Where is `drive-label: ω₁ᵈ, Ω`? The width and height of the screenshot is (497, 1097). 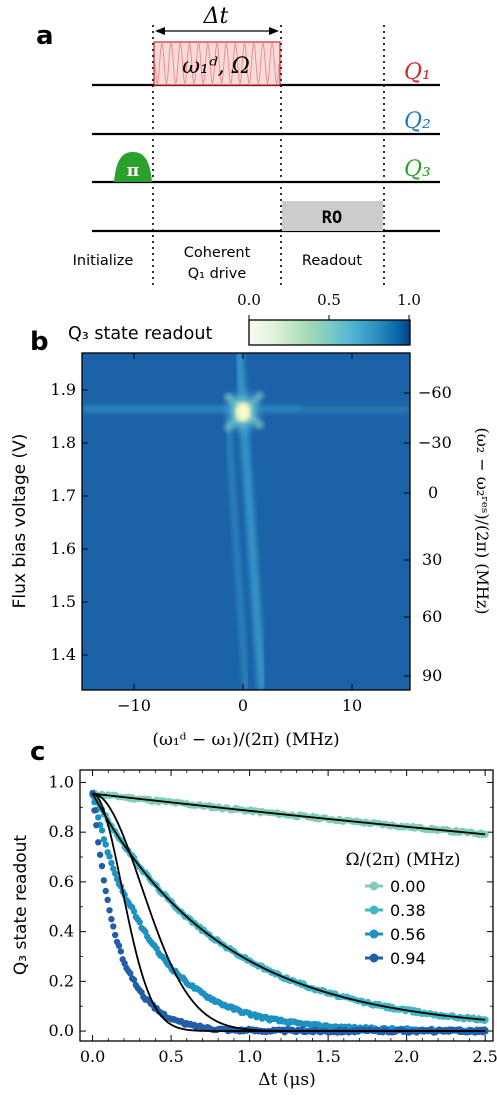
drive-label: ω₁ᵈ, Ω is located at coordinates (216, 66).